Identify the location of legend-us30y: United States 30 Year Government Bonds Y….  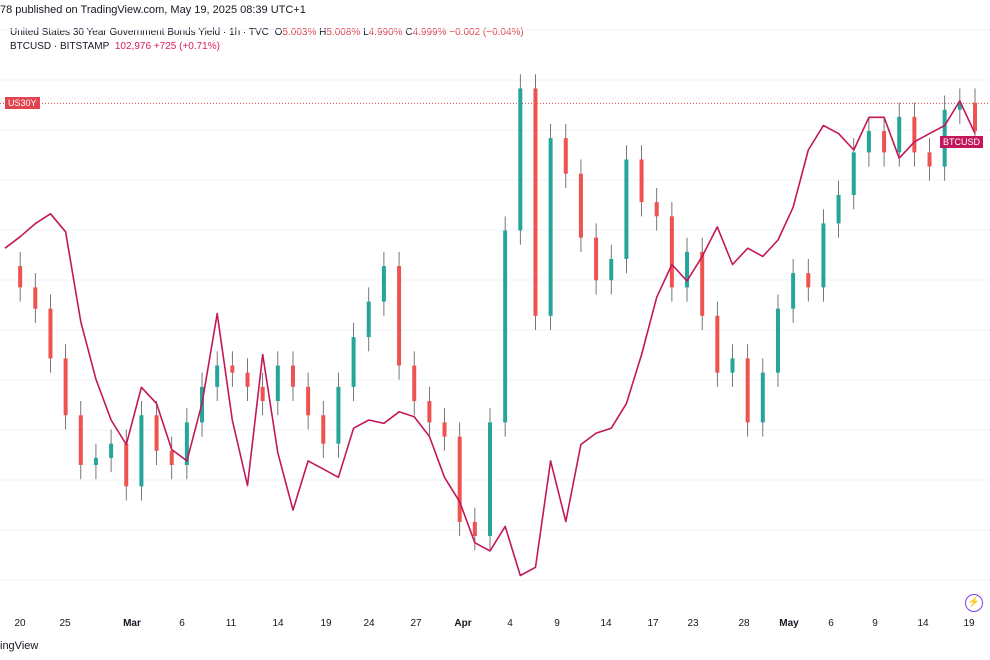
(267, 32).